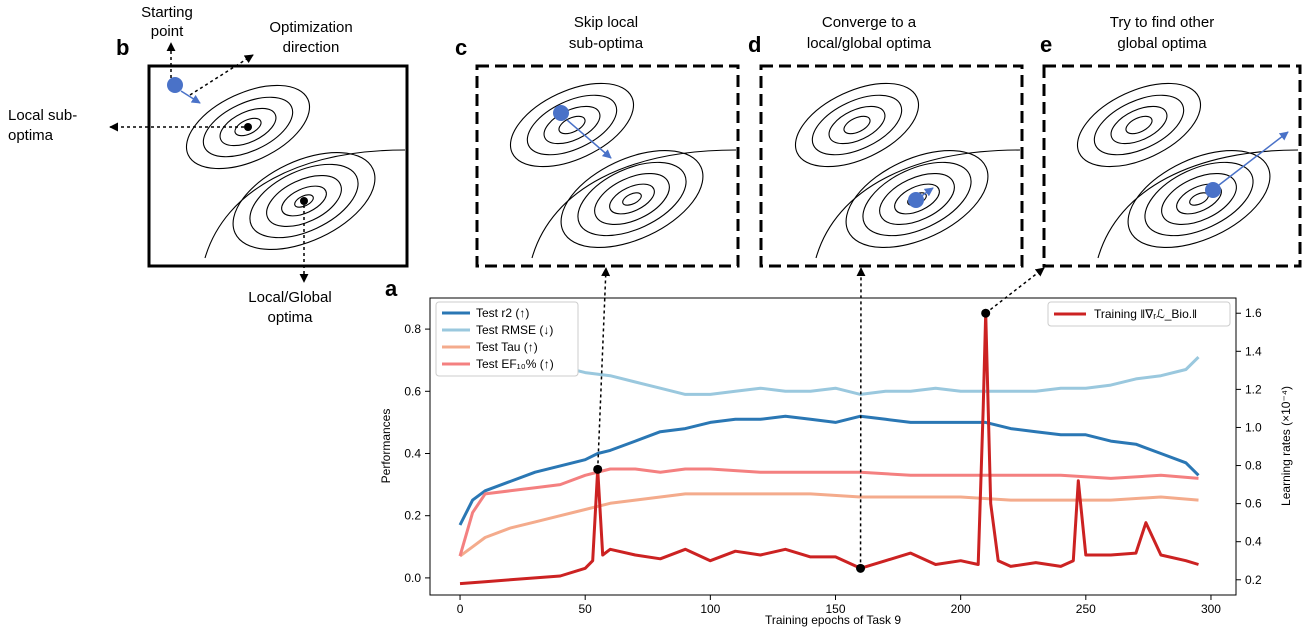 This screenshot has width=1304, height=634. Describe the element at coordinates (412, 453) in the screenshot. I see `y-tick-label: 0.4` at that location.